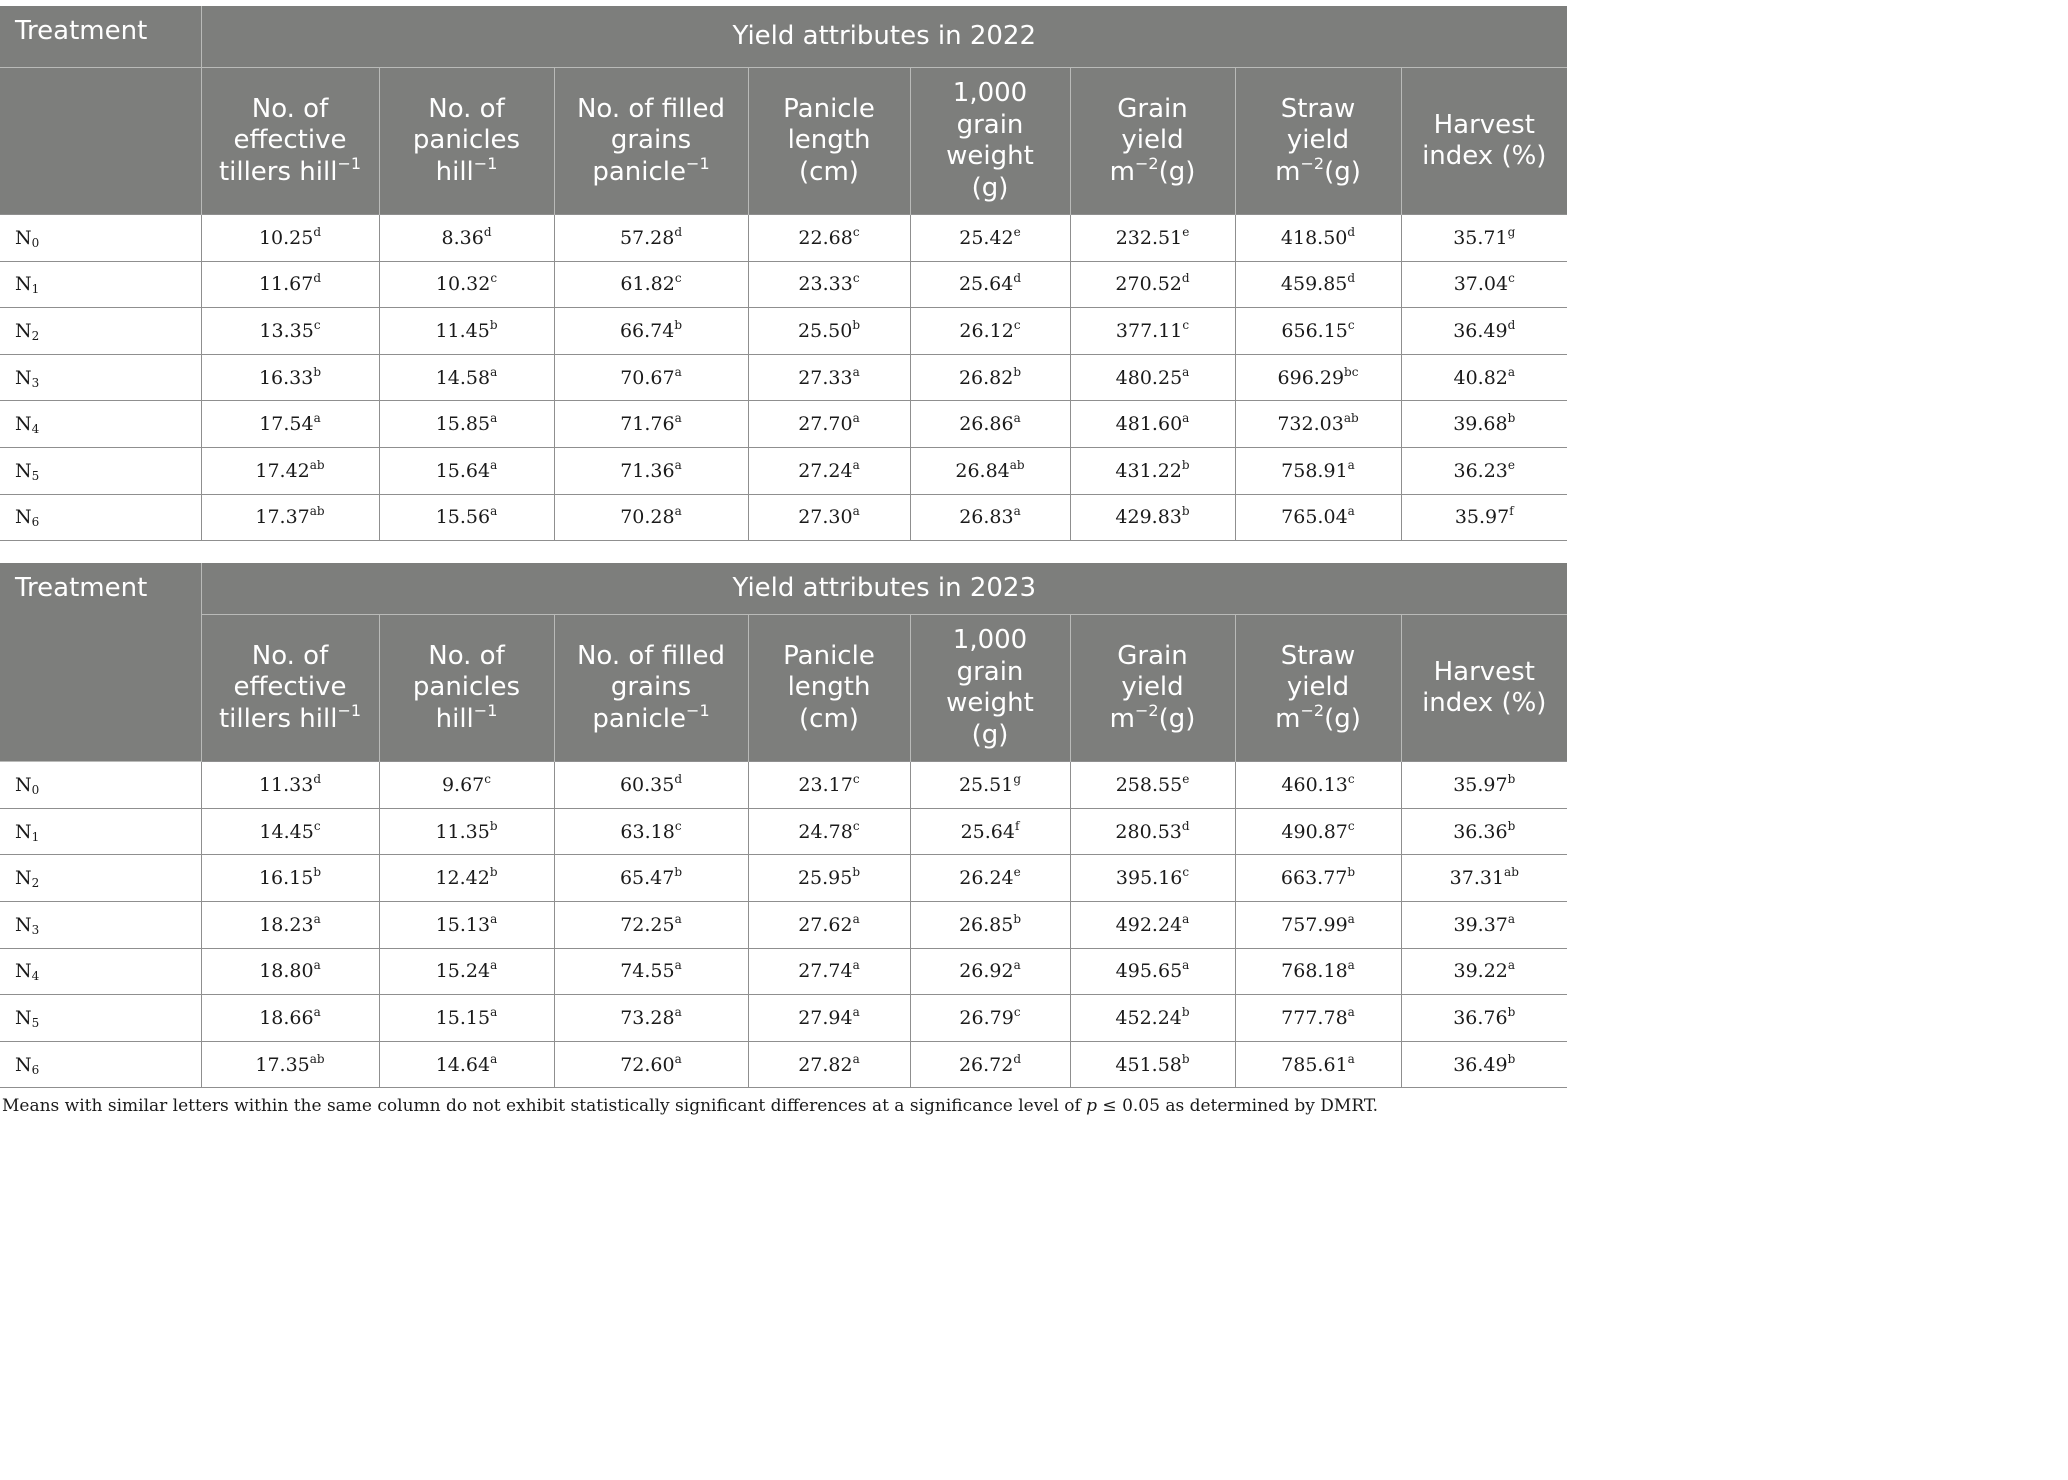 This screenshot has width=2068, height=1480. Describe the element at coordinates (466, 470) in the screenshot. I see `value-cell: 15.64a` at that location.